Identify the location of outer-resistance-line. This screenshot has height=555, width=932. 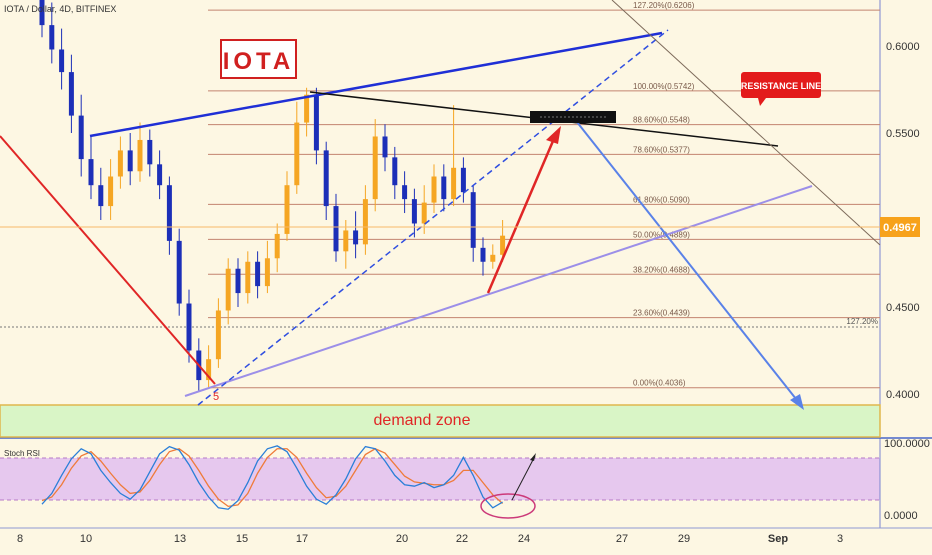
(746, 123).